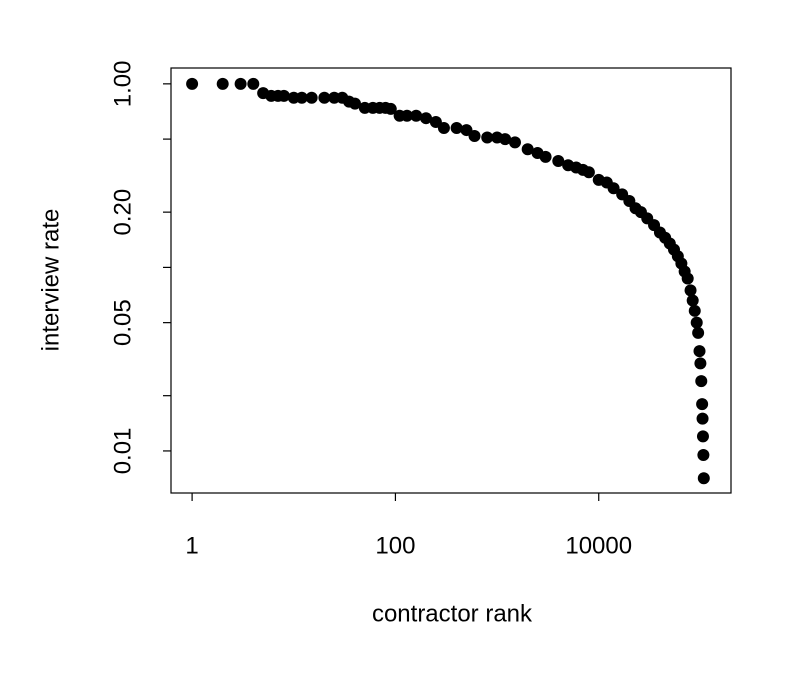 Image resolution: width=800 pixels, height=700 pixels. What do you see at coordinates (122, 212) in the screenshot?
I see `y-tick-label: 0.20` at bounding box center [122, 212].